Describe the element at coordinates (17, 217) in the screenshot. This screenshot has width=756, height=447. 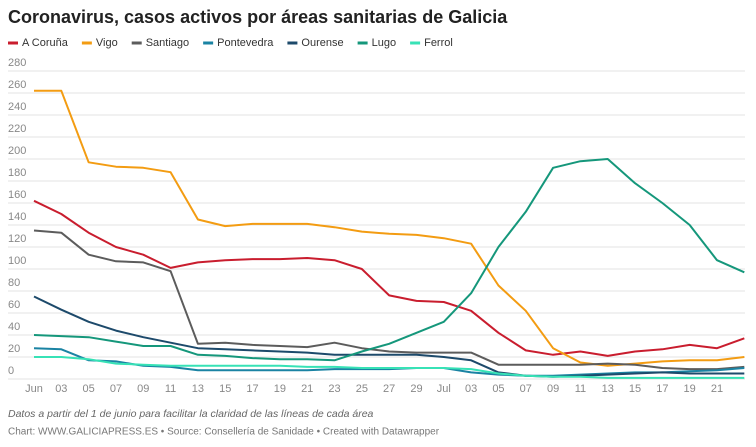
I see `y-tick-label: 140` at that location.